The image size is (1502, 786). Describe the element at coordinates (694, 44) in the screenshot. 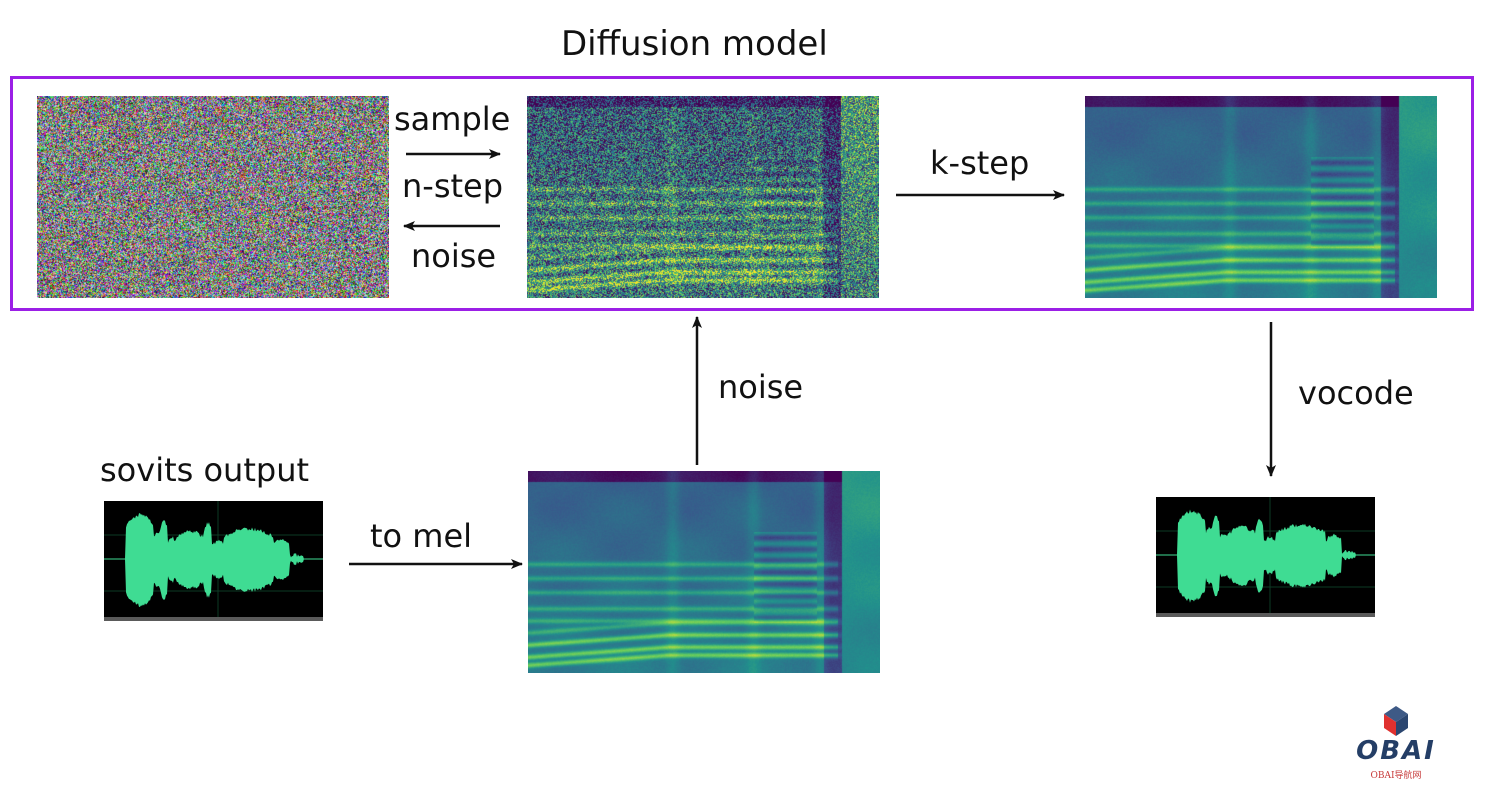

I see `diffusion-model-title: Diffusion model` at that location.